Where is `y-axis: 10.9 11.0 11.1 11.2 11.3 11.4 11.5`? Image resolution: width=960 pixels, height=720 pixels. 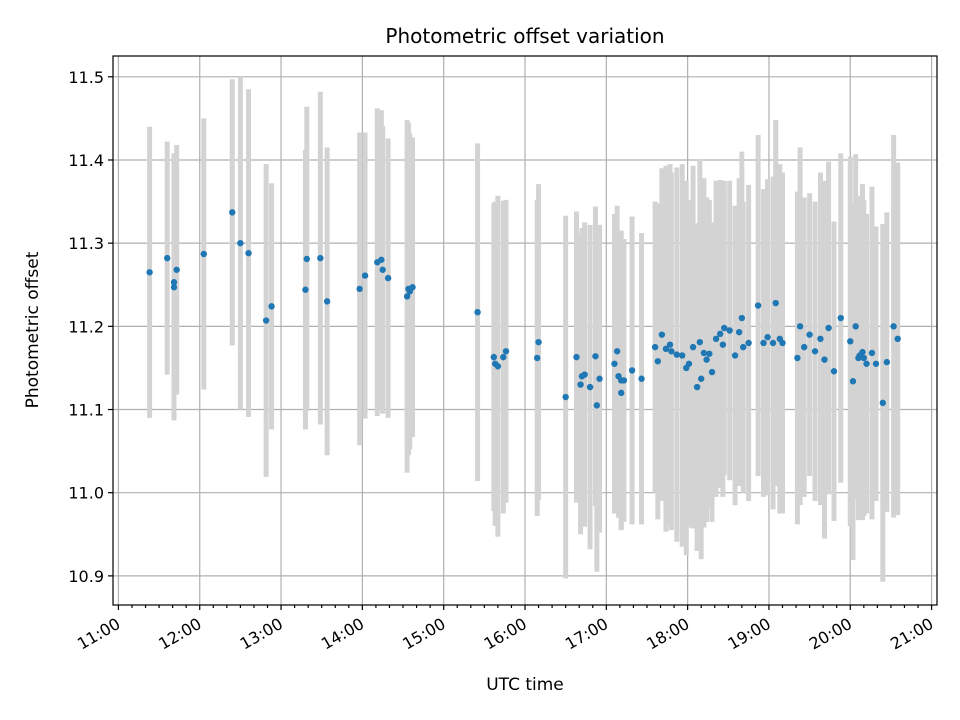 y-axis: 10.9 11.0 11.1 11.2 11.3 11.4 11.5 is located at coordinates (90, 327).